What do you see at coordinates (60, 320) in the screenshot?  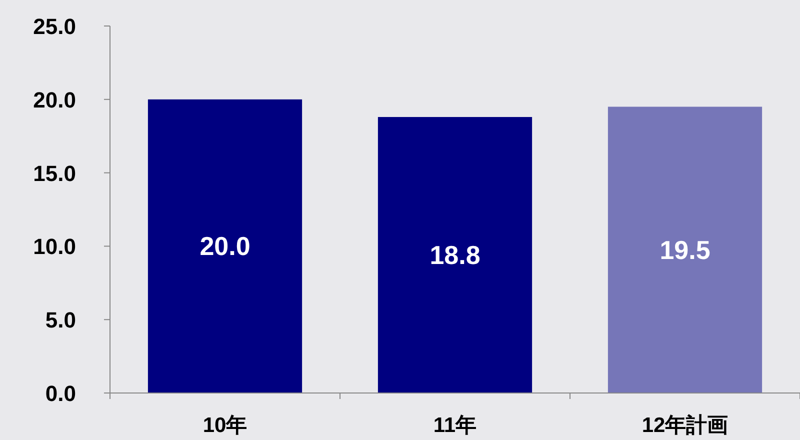 I see `y-tick-label: 5.0` at bounding box center [60, 320].